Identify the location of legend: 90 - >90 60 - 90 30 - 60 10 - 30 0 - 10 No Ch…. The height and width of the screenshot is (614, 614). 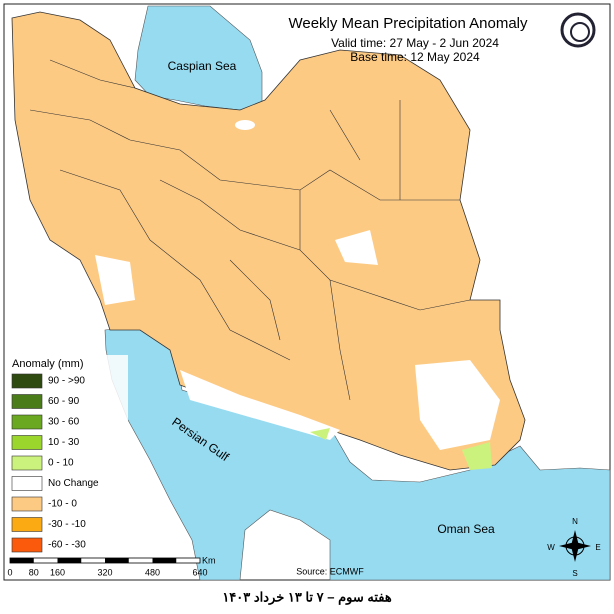
(55, 463).